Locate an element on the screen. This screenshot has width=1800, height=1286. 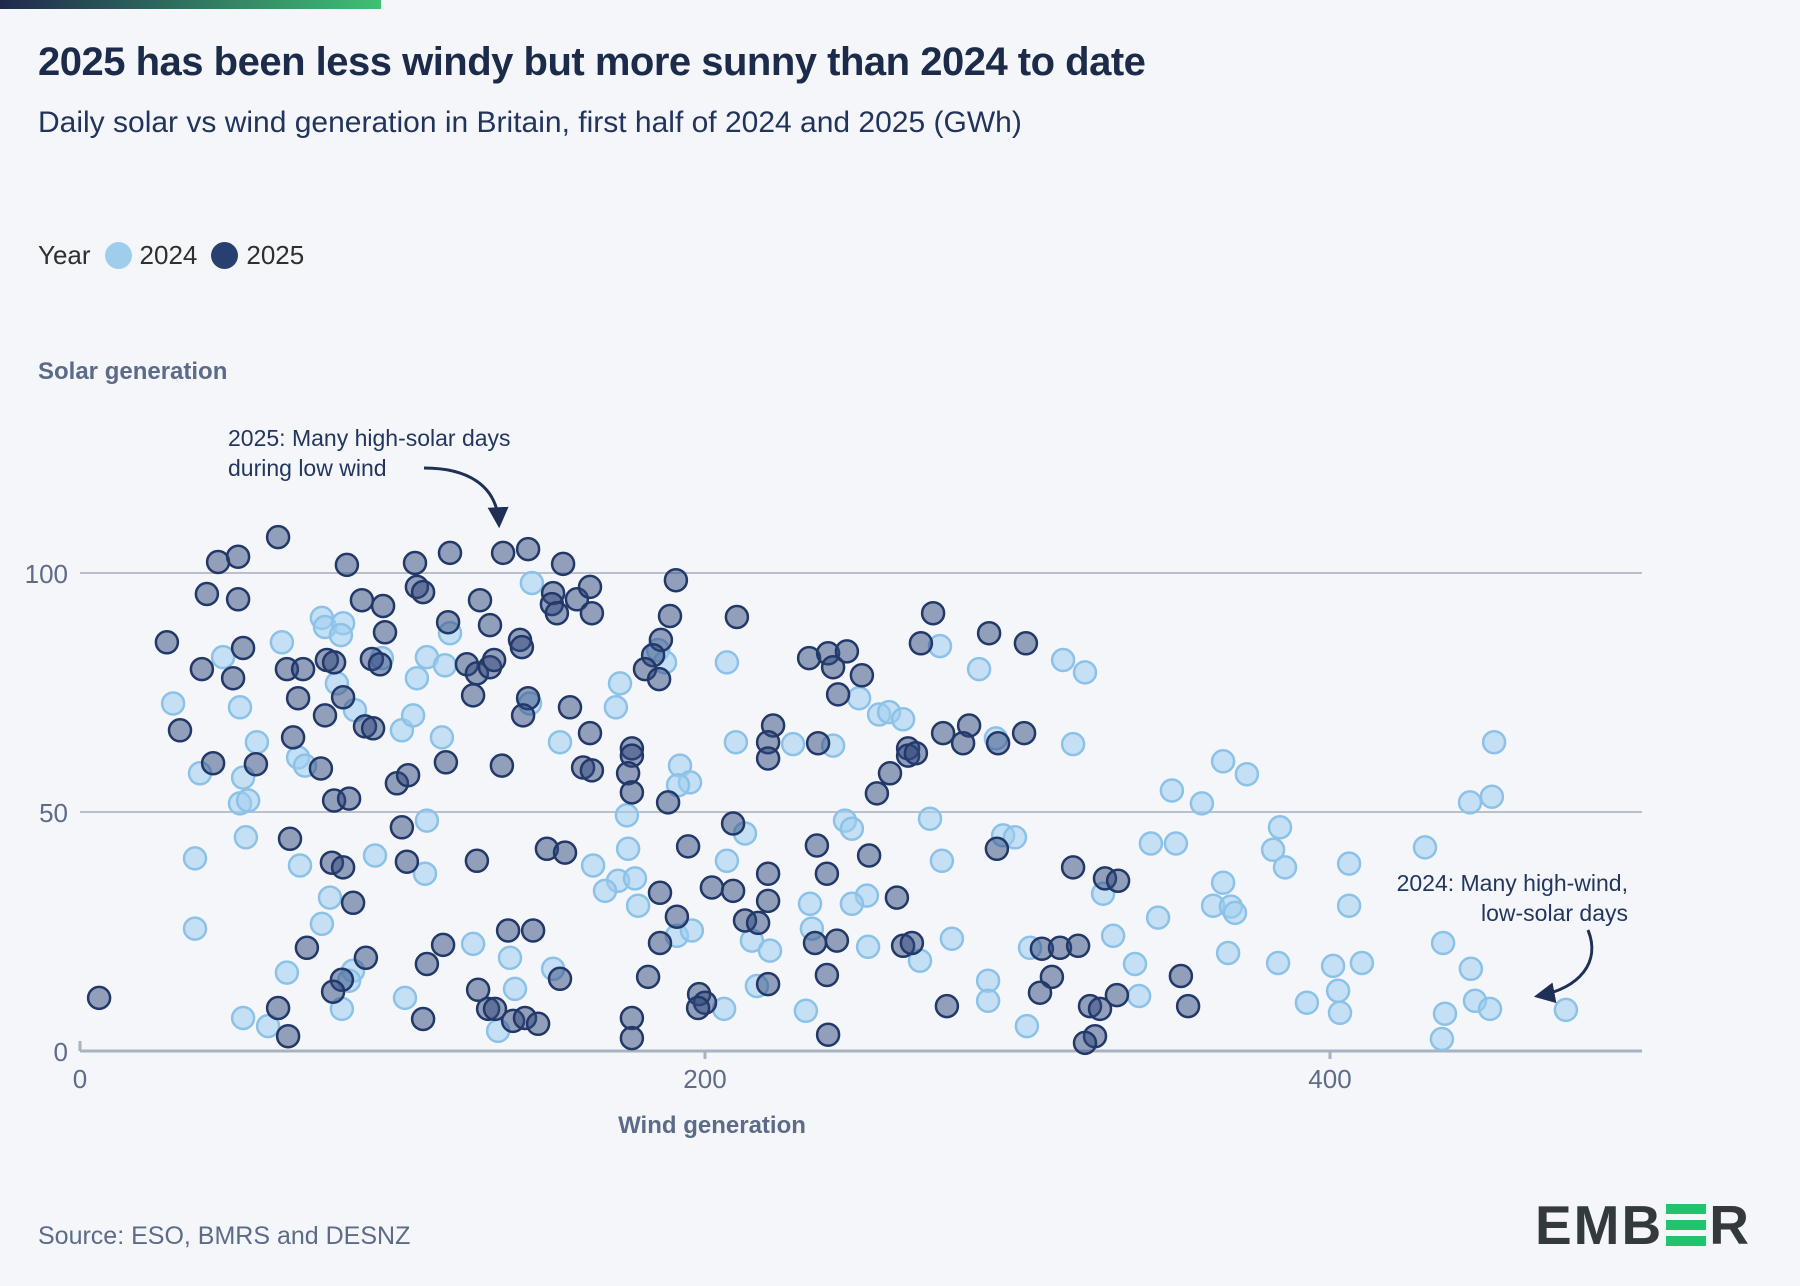
x-tick-label-200: 200 is located at coordinates (705, 1079).